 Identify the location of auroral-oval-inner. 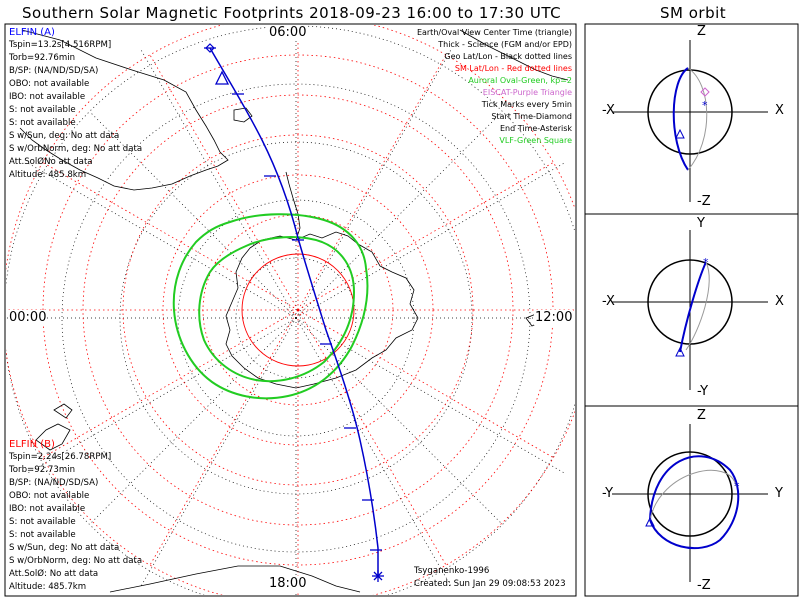
(277, 309).